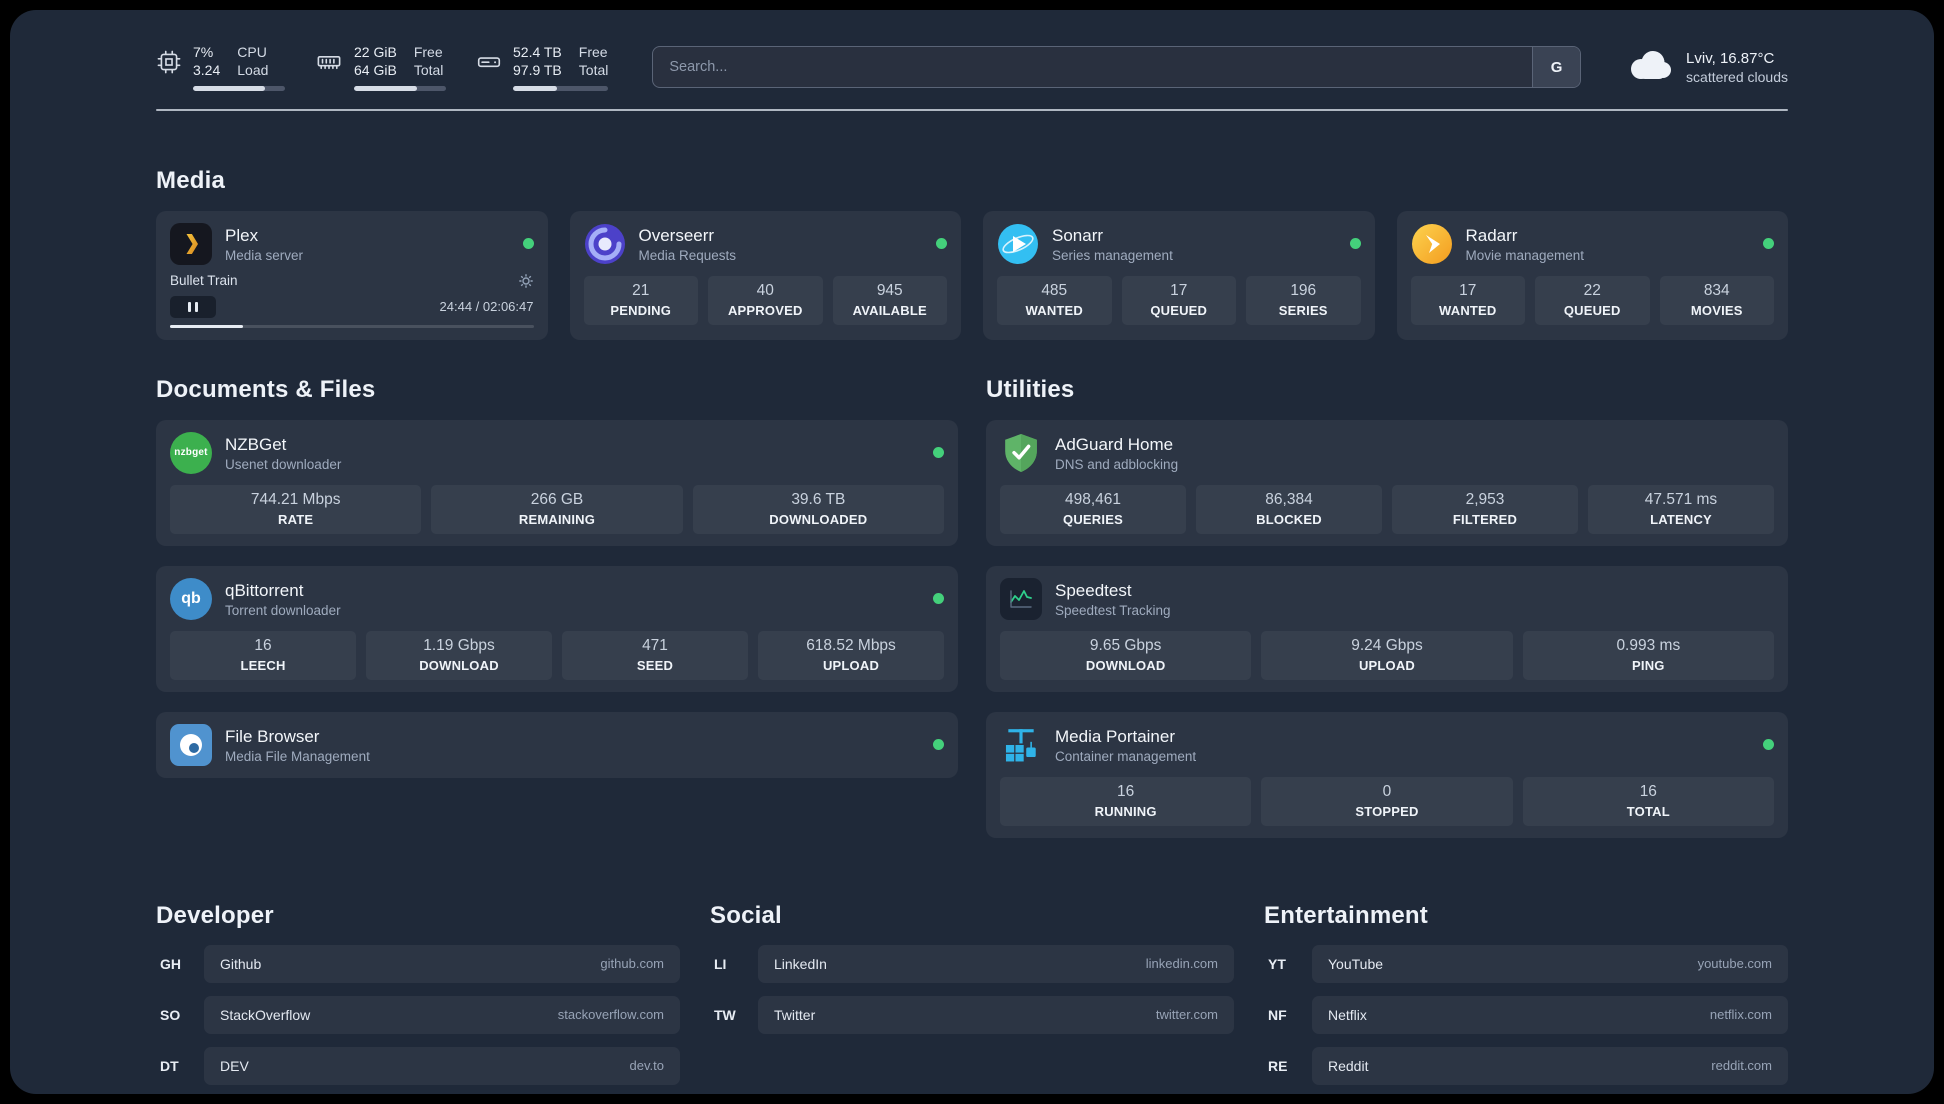  I want to click on stat-label: TOTAL, so click(1648, 811).